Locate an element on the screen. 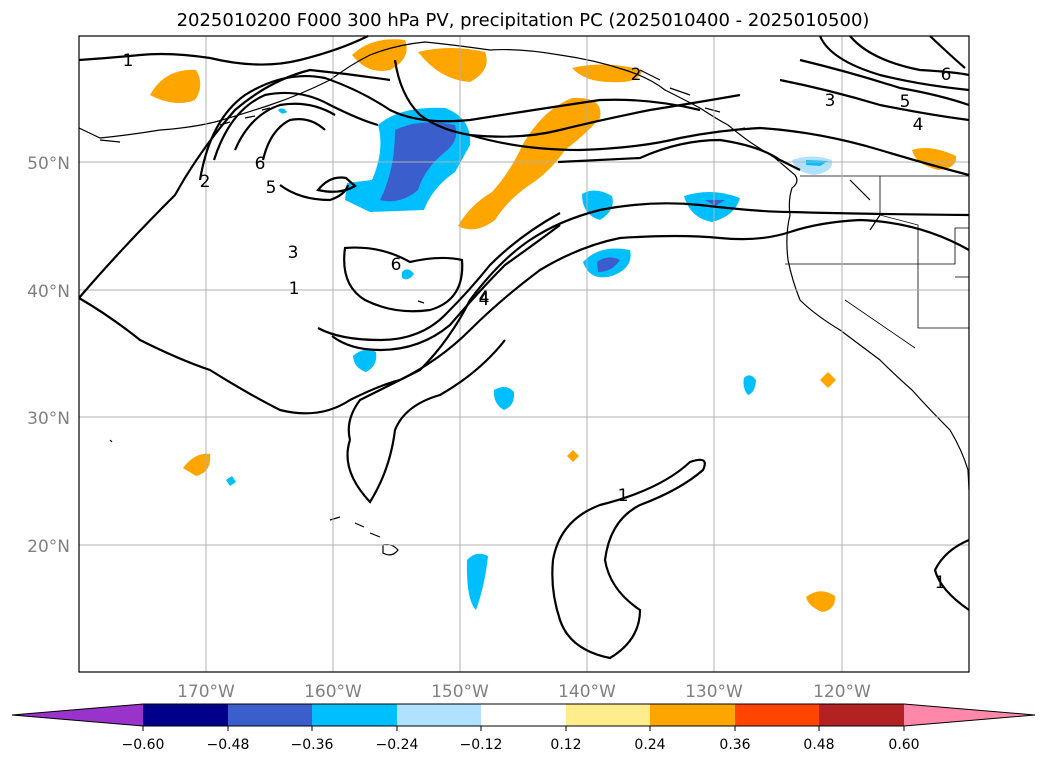 This screenshot has width=1047, height=765. state-borders is located at coordinates (877, 262).